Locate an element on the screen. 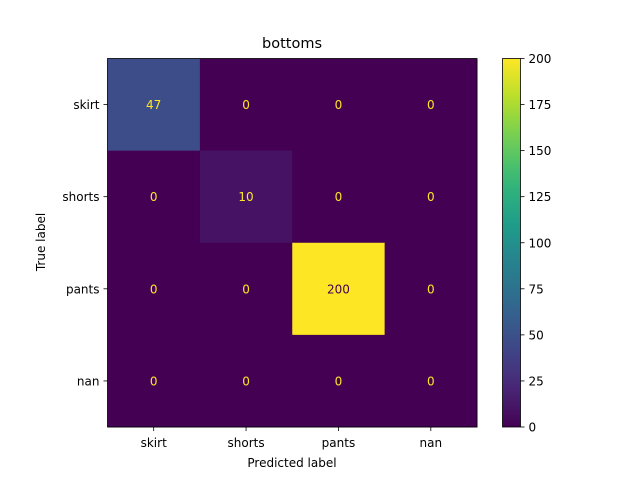  x-tick-label: pants is located at coordinates (339, 443).